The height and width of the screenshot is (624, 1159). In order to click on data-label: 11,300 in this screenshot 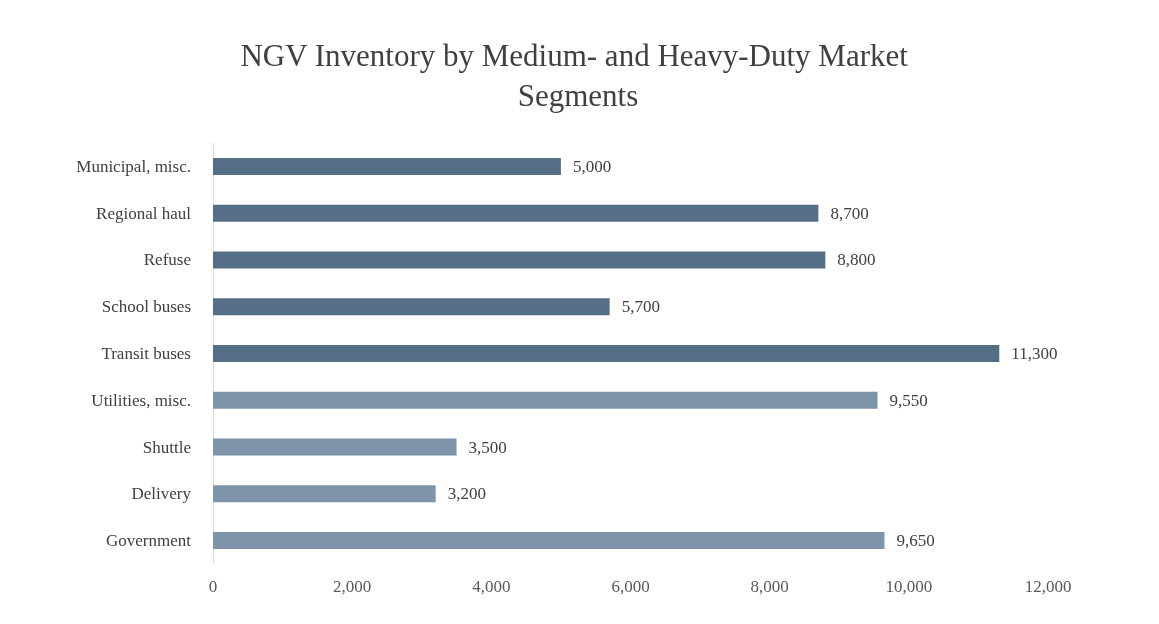, I will do `click(1034, 353)`.